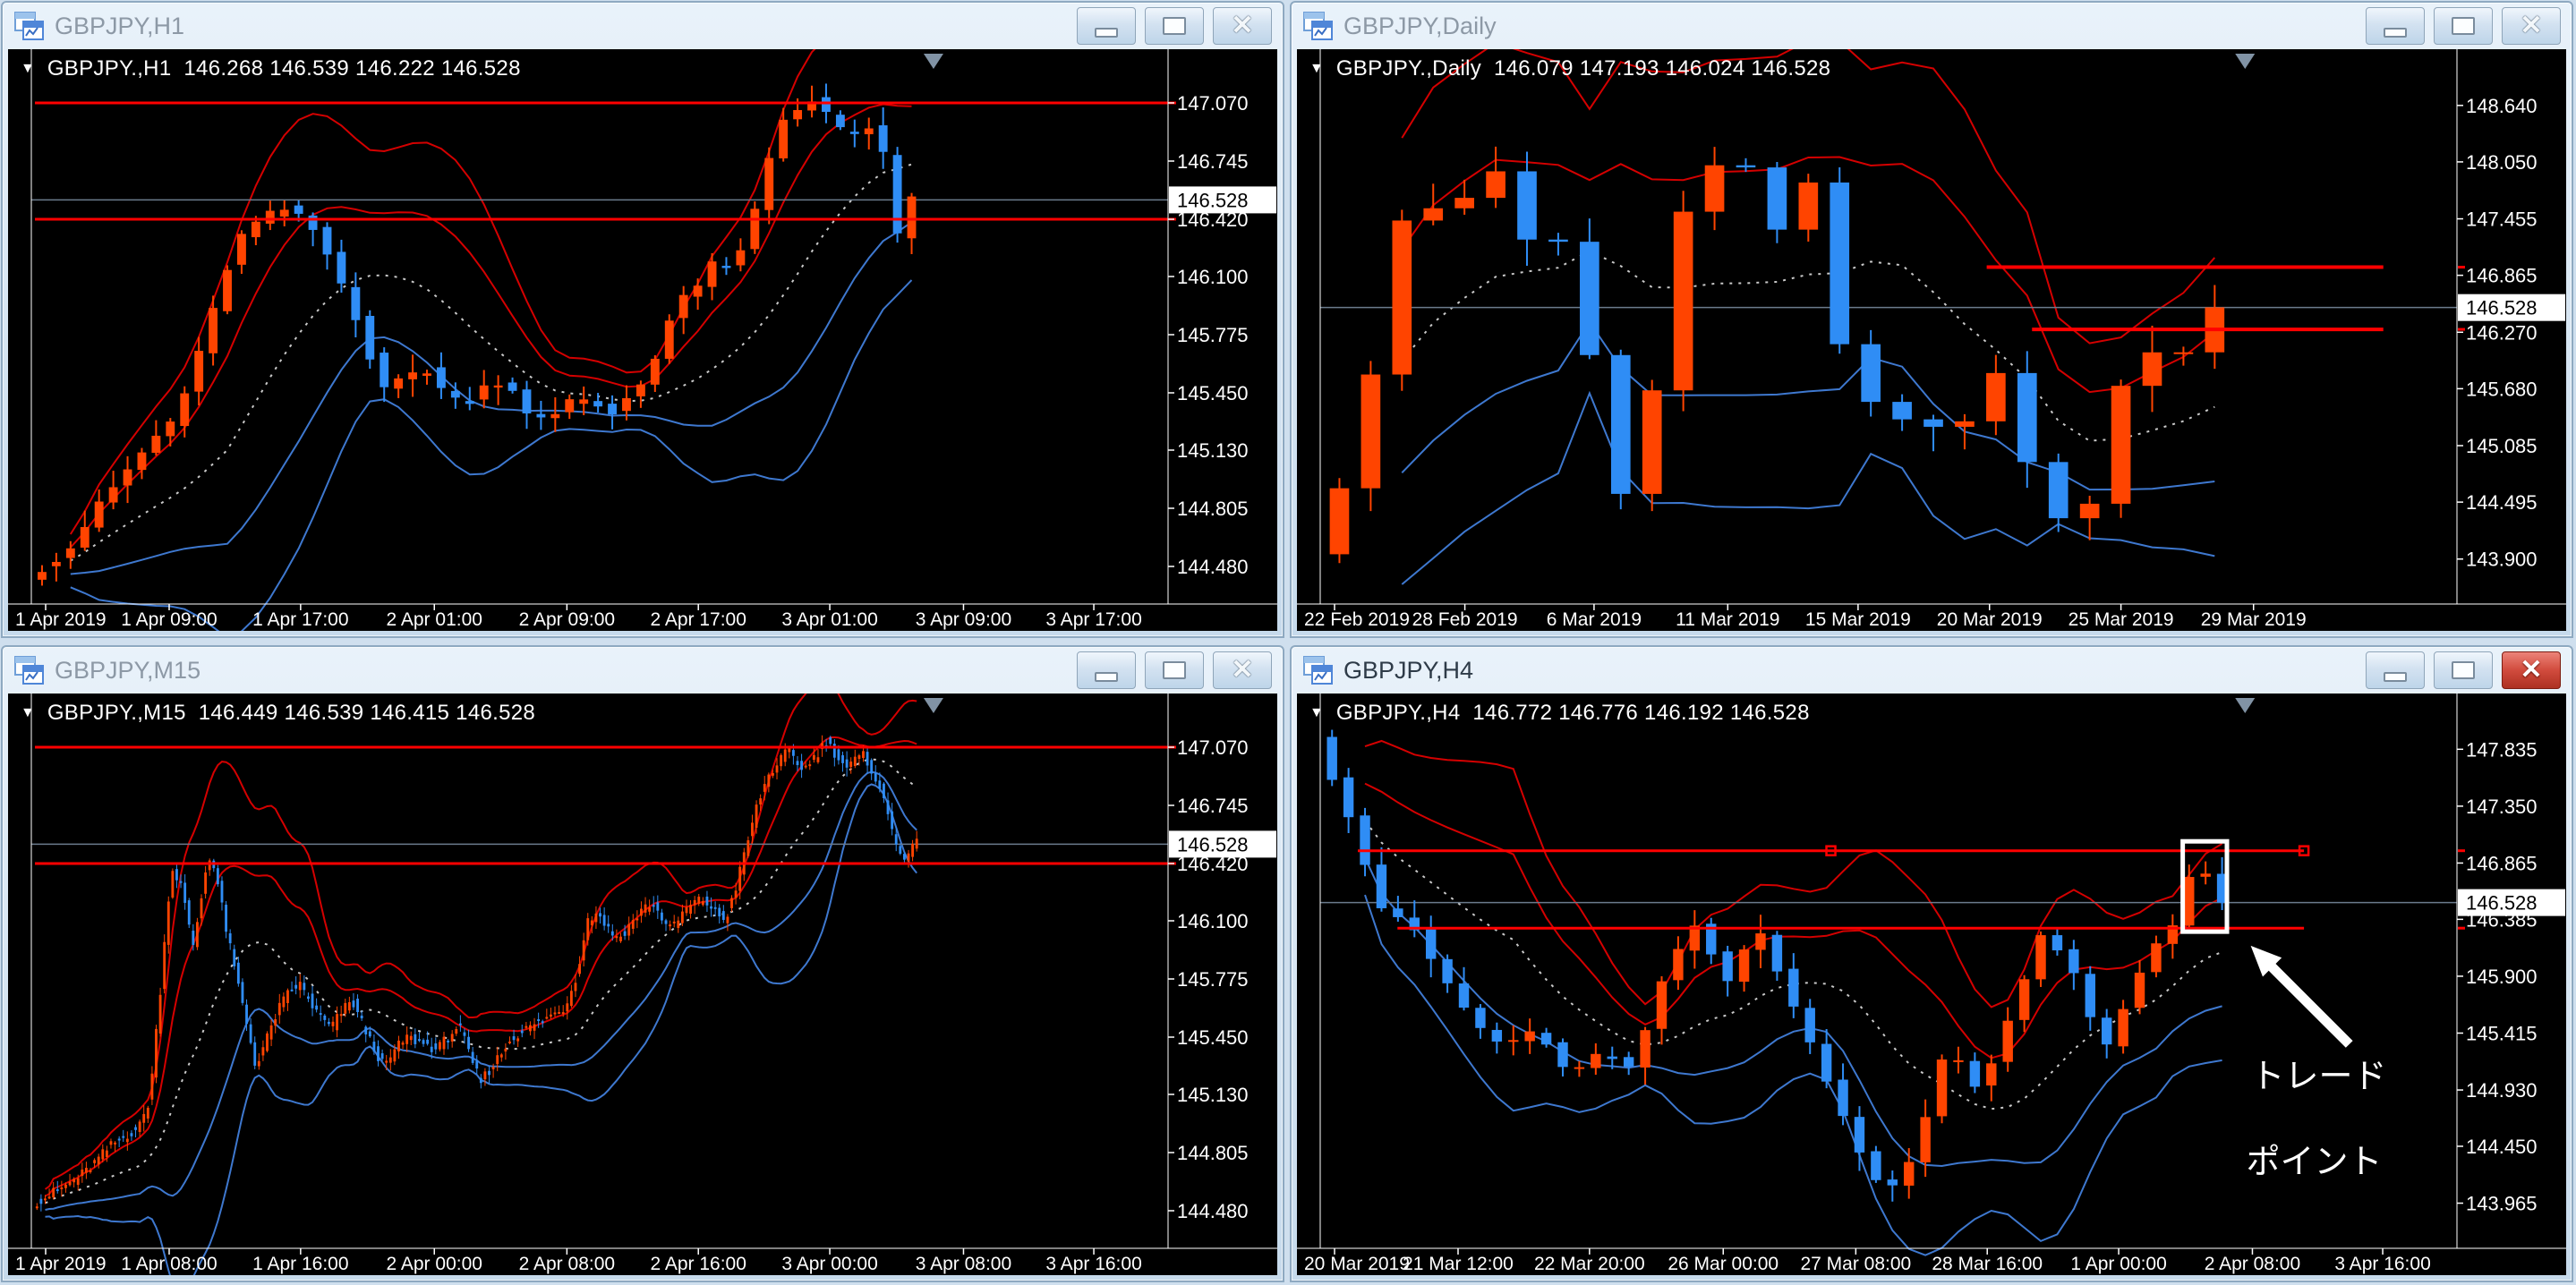  Describe the element at coordinates (1093, 619) in the screenshot. I see `svg-text: 3 Apr 17:00` at that location.